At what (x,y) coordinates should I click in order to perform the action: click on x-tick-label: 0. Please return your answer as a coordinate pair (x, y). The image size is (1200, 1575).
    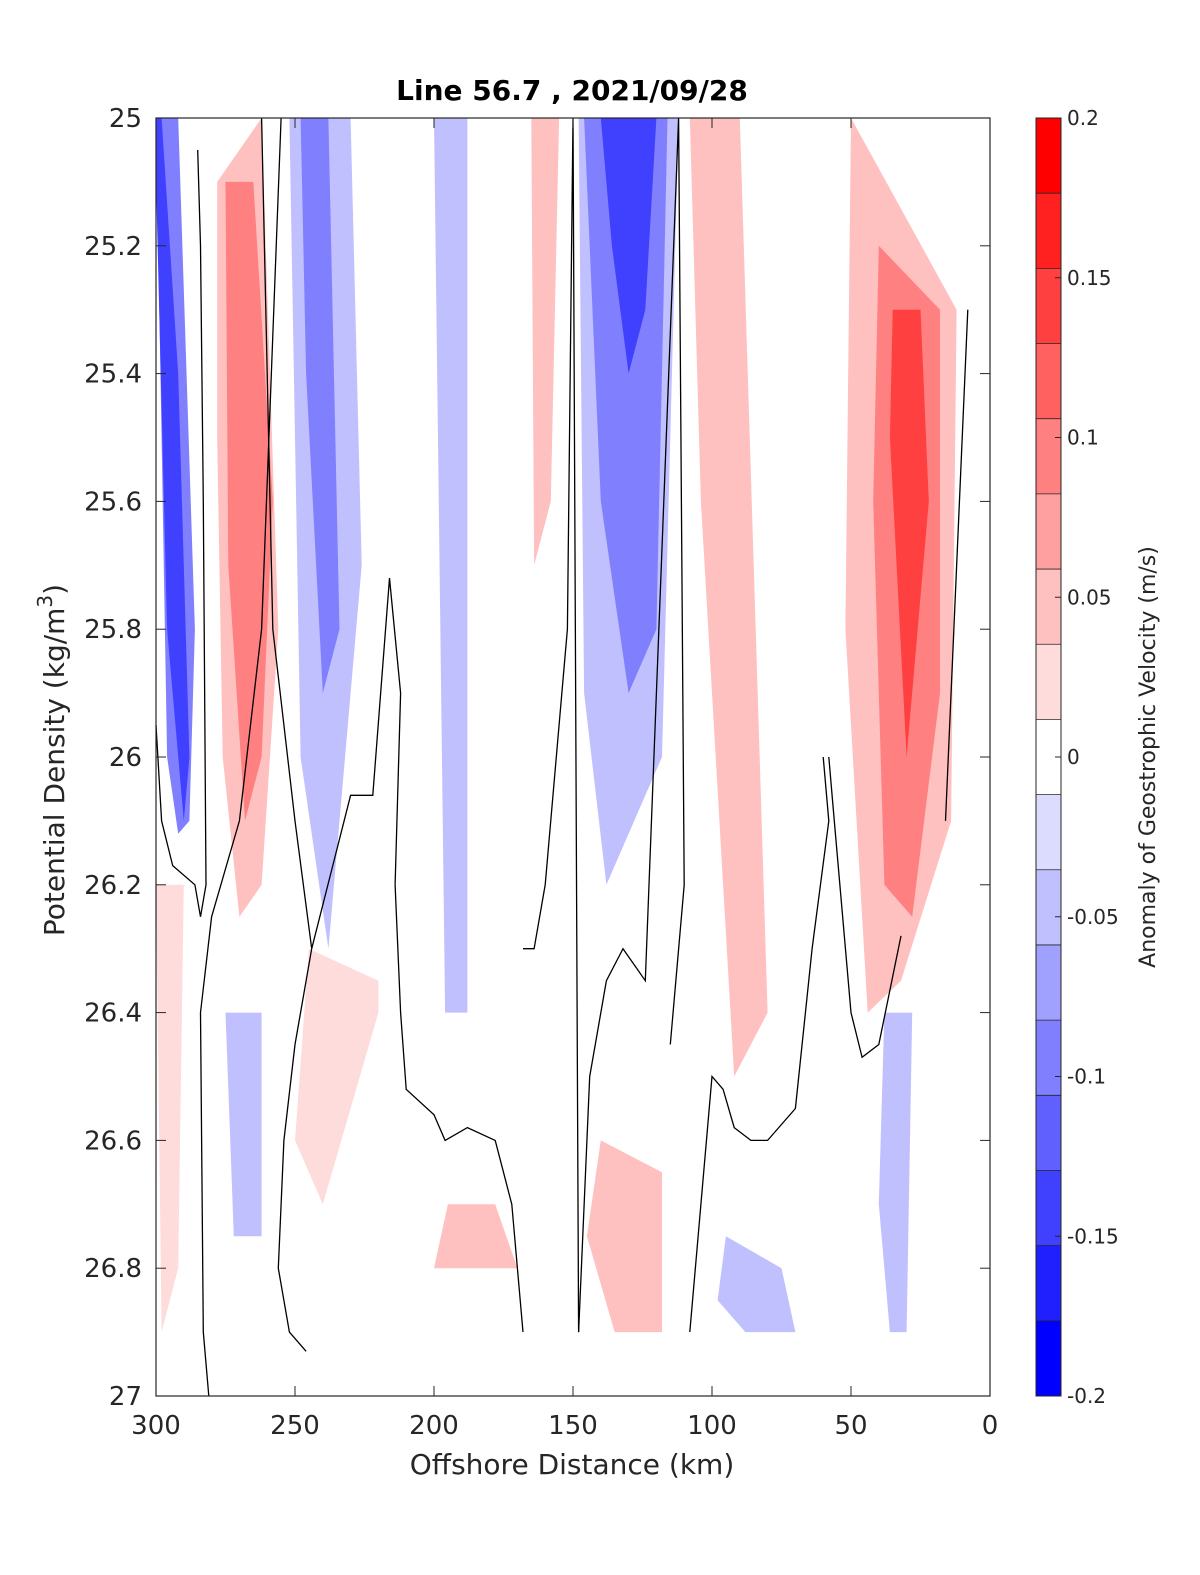
    Looking at the image, I should click on (990, 1426).